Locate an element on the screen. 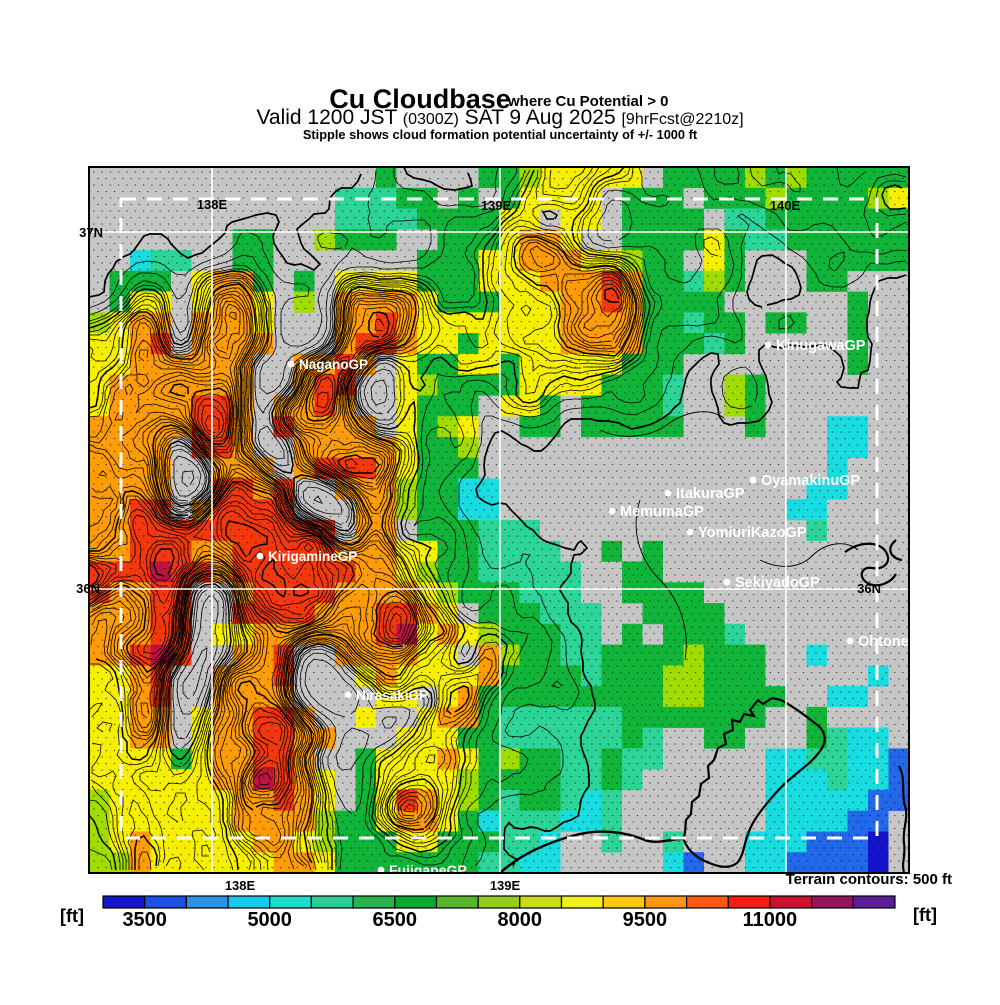 This screenshot has height=1005, width=1000. svg-text: 37N is located at coordinates (91, 232).